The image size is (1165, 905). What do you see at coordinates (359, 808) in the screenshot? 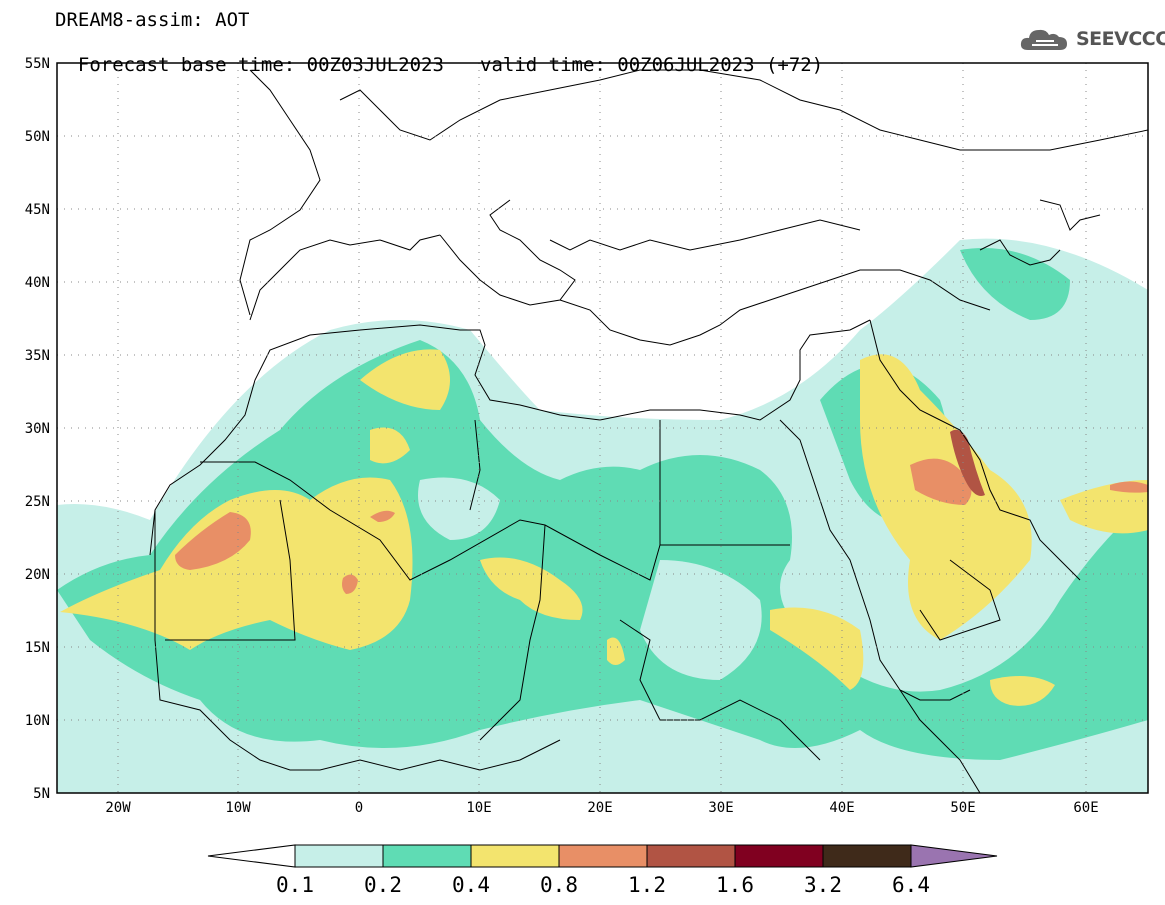
I see `lon-label: 0` at bounding box center [359, 808].